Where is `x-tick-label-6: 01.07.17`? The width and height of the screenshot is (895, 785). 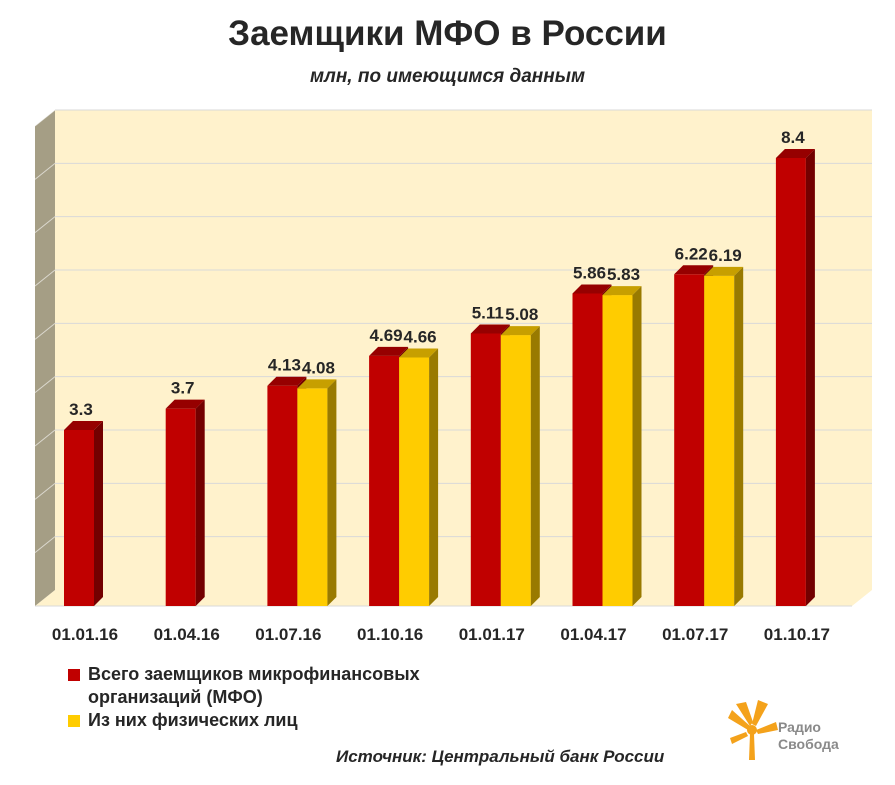
x-tick-label-6: 01.07.17 is located at coordinates (695, 634).